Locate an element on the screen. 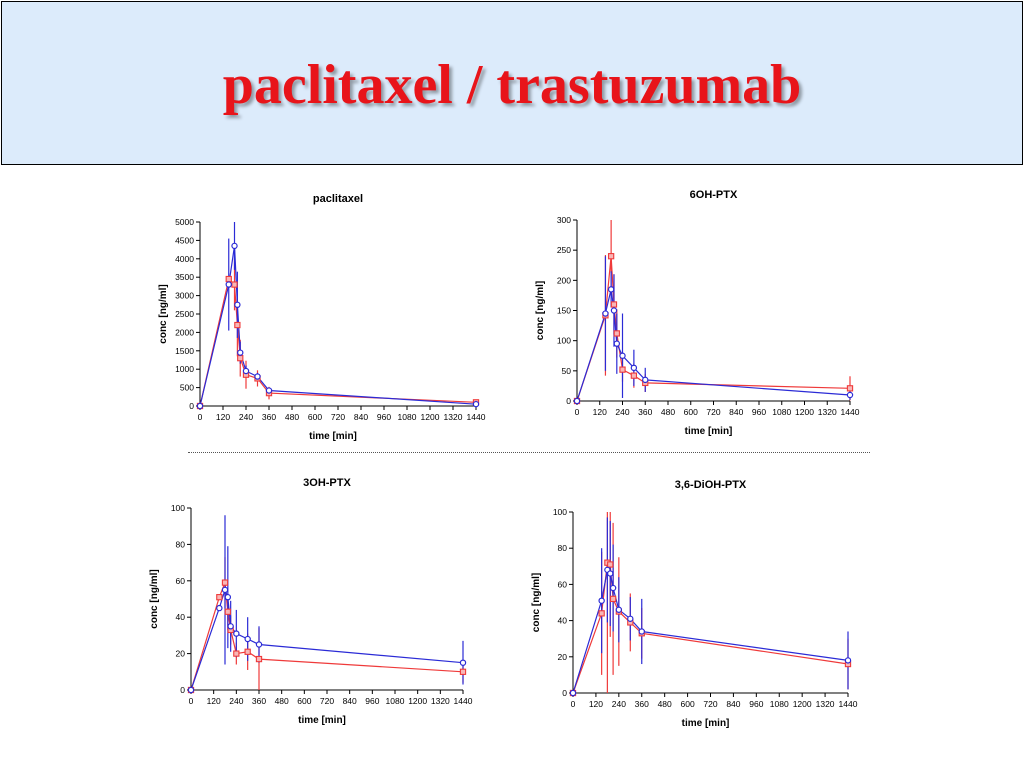 This screenshot has width=1024, height=768. y-tick-label: 4500 is located at coordinates (184, 240).